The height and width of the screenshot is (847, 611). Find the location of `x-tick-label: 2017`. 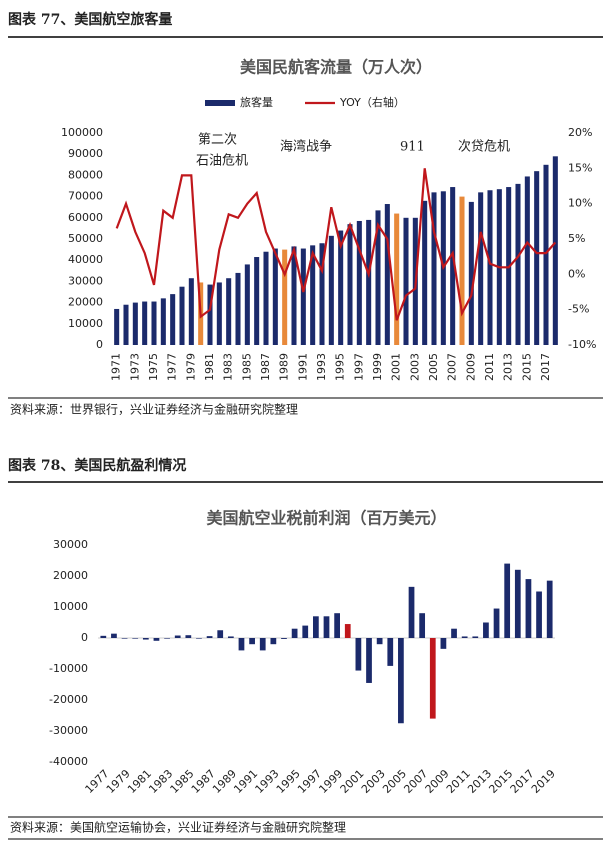

x-tick-label: 2017 is located at coordinates (545, 367).